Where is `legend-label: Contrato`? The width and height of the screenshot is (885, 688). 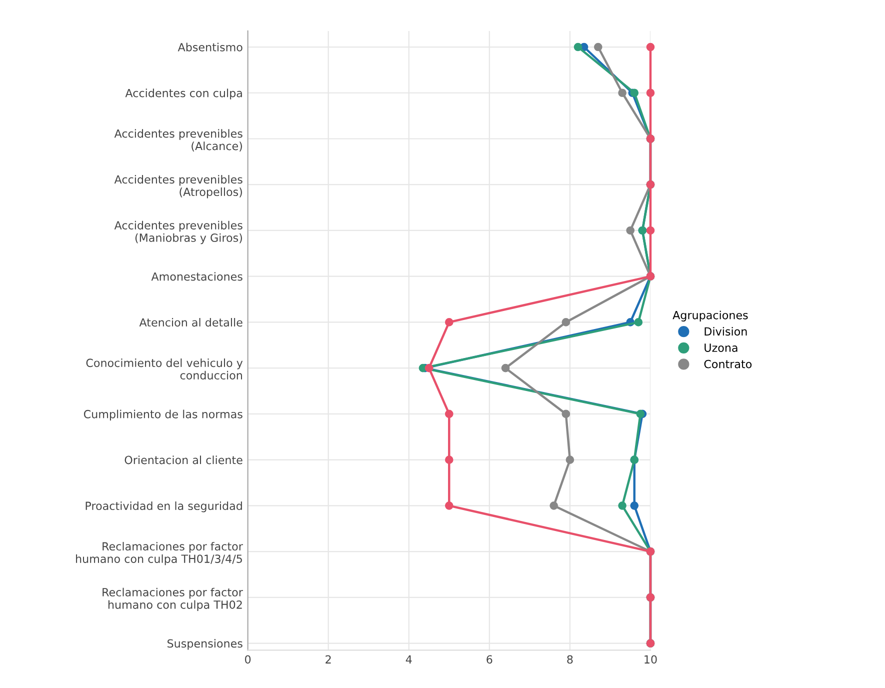
legend-label: Contrato is located at coordinates (728, 364).